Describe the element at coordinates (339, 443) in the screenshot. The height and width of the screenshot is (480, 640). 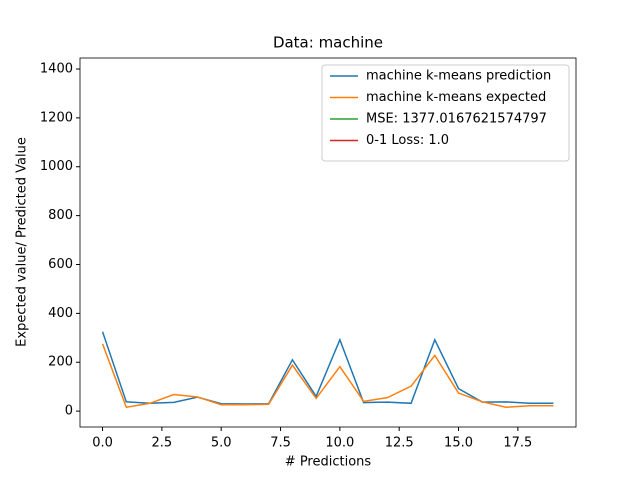
I see `x-tick-label: 10.0` at that location.